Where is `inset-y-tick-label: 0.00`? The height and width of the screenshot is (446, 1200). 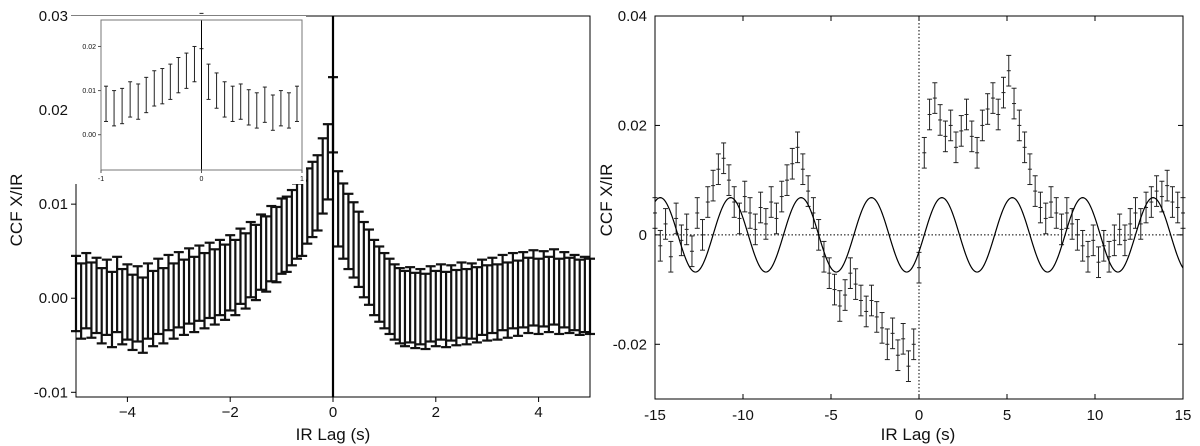
inset-y-tick-label: 0.00 is located at coordinates (89, 135).